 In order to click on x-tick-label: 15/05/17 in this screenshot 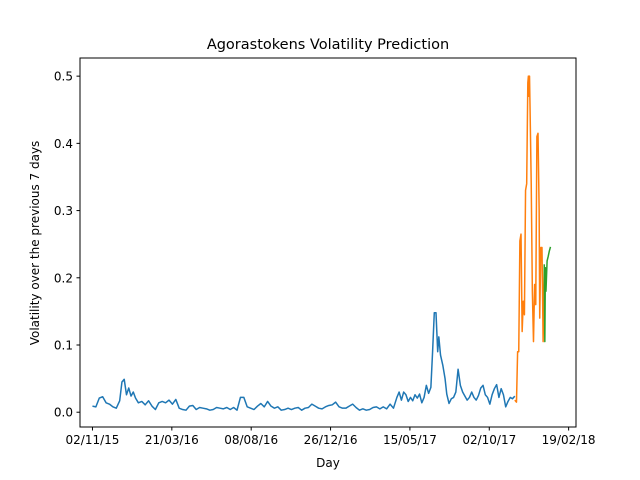, I will do `click(410, 440)`.